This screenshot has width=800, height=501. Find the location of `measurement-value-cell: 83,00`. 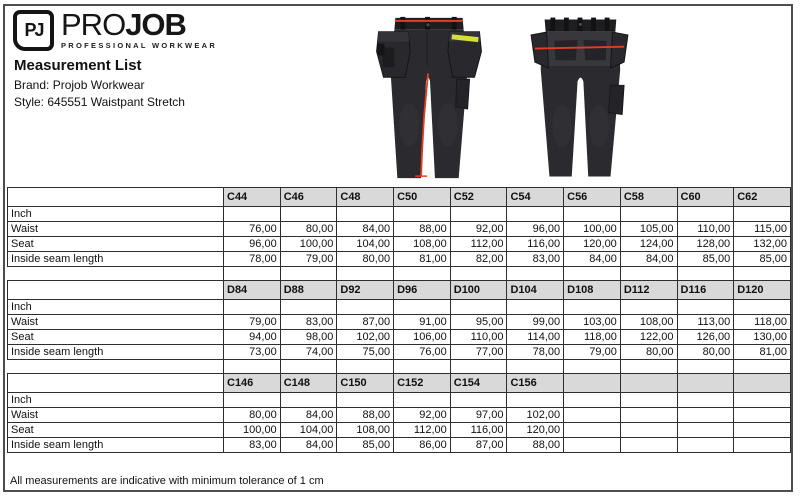

measurement-value-cell: 83,00 is located at coordinates (308, 322).